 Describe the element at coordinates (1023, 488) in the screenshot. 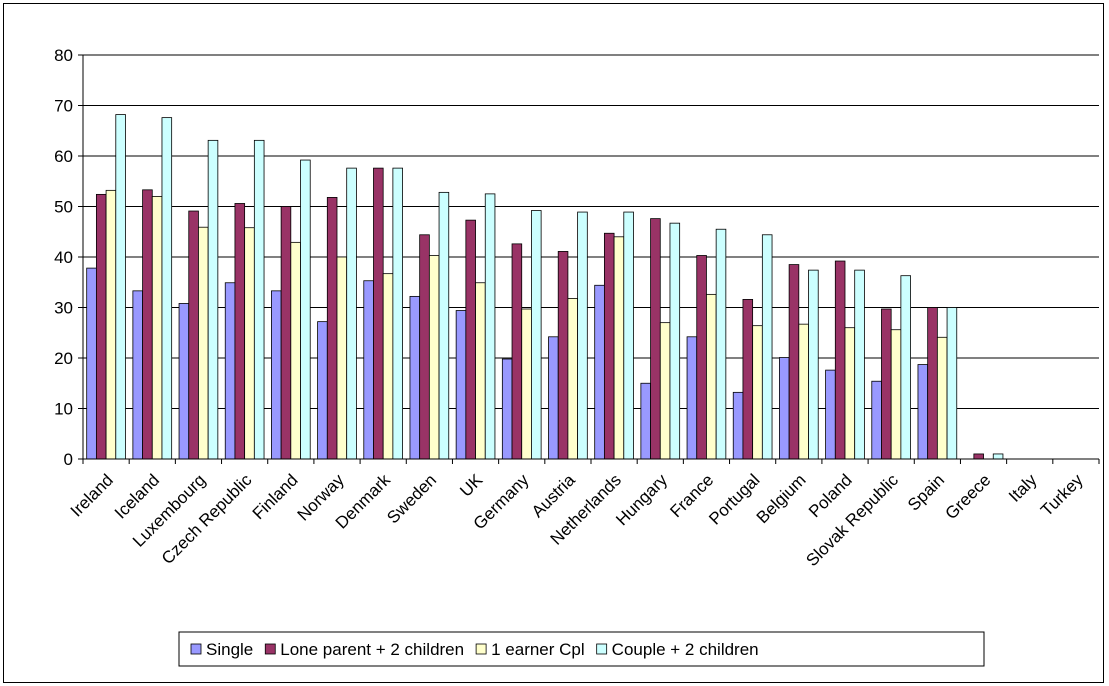

I see `x-category-label: Italy` at that location.